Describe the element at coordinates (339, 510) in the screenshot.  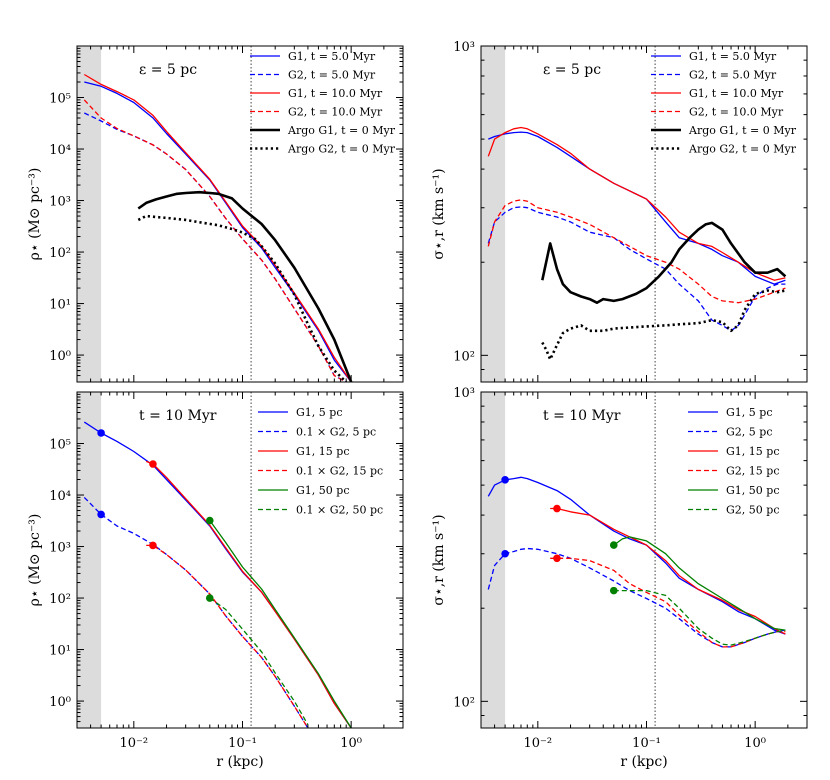
I see `legend-label: 0.1 × G2, 50 pc` at that location.